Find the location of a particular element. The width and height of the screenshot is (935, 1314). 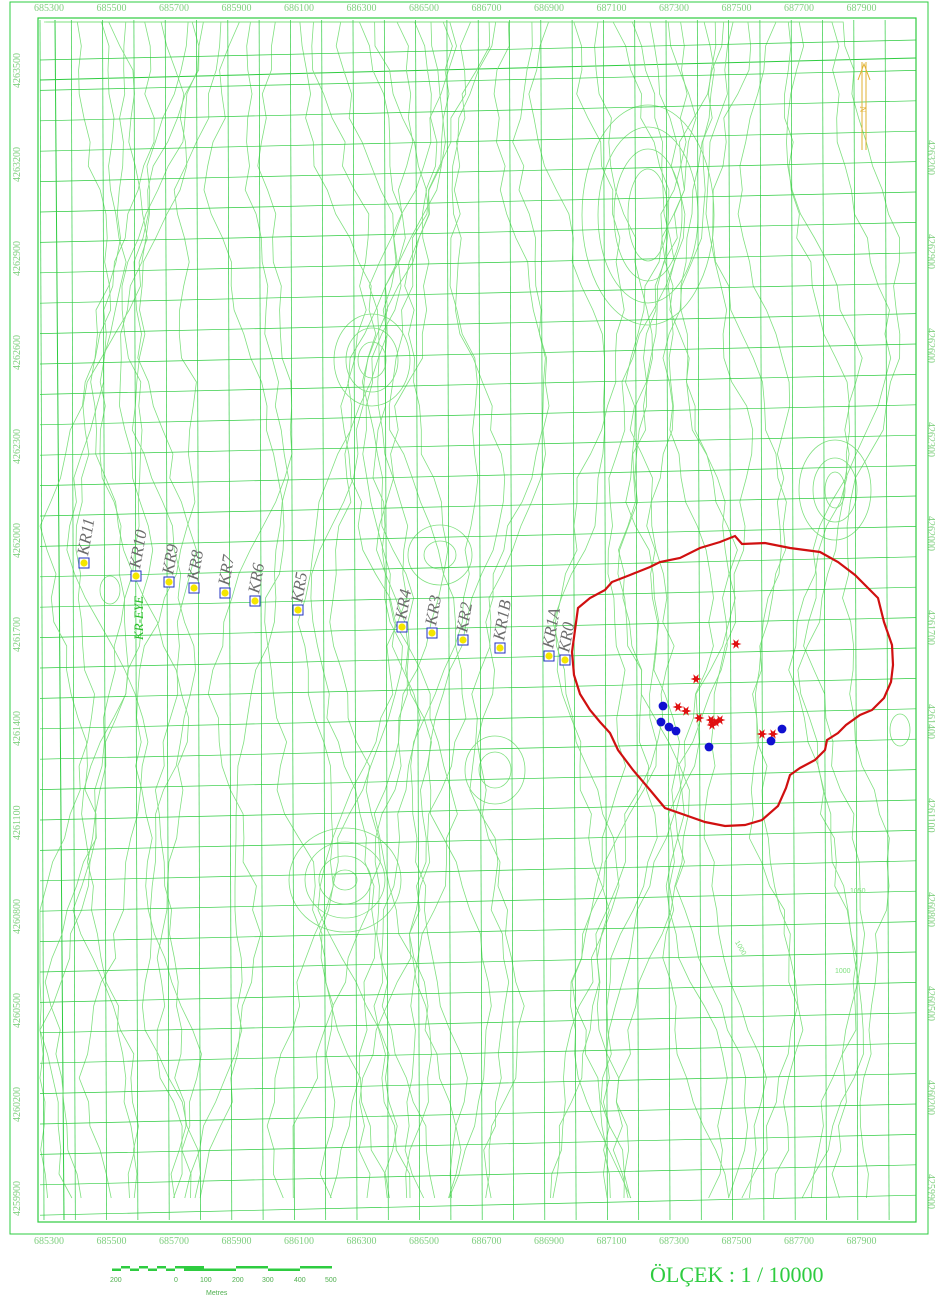

station-label: KR10 is located at coordinates (138, 549).